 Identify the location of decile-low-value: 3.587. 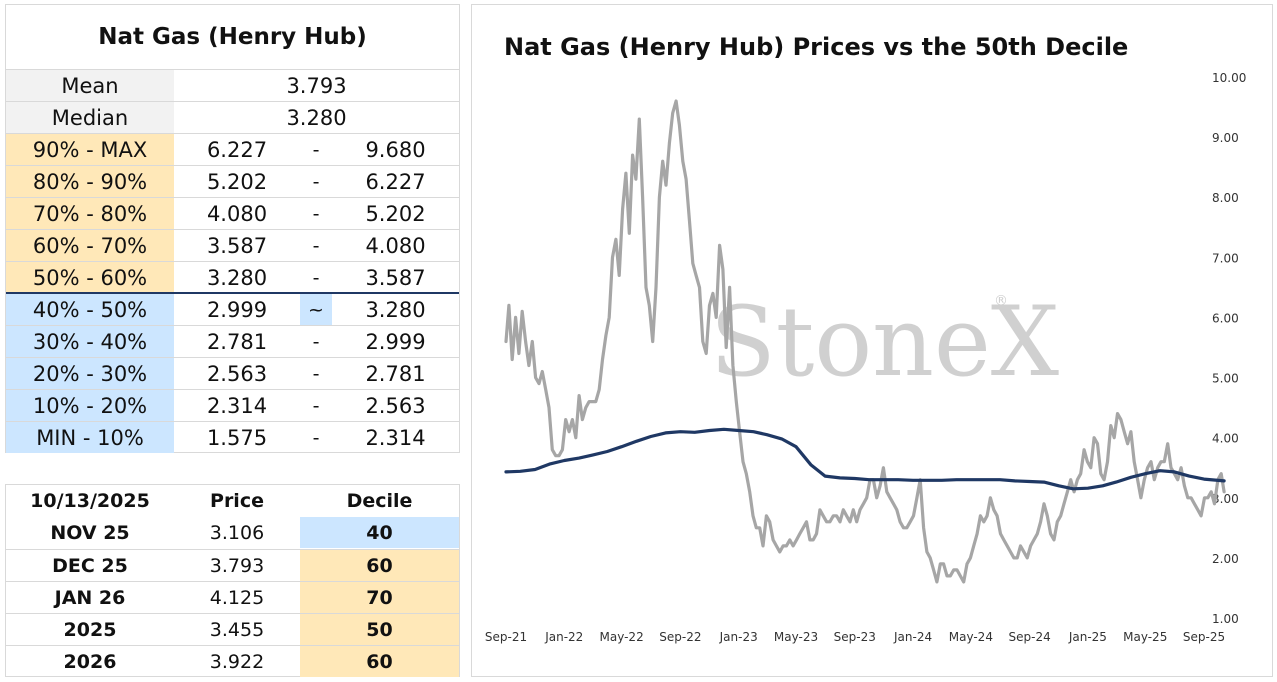
(237, 245).